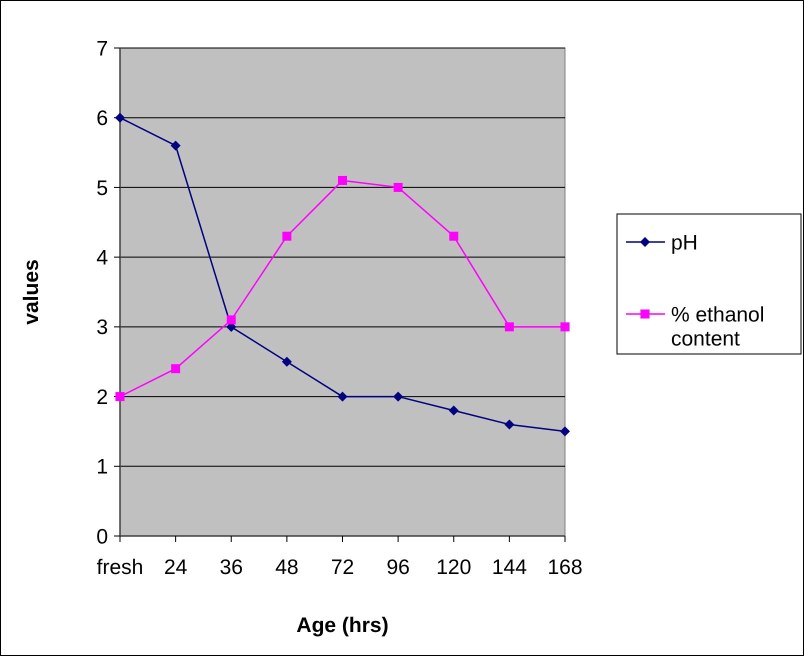 The width and height of the screenshot is (804, 656). I want to click on y-tick-label: 3, so click(102, 328).